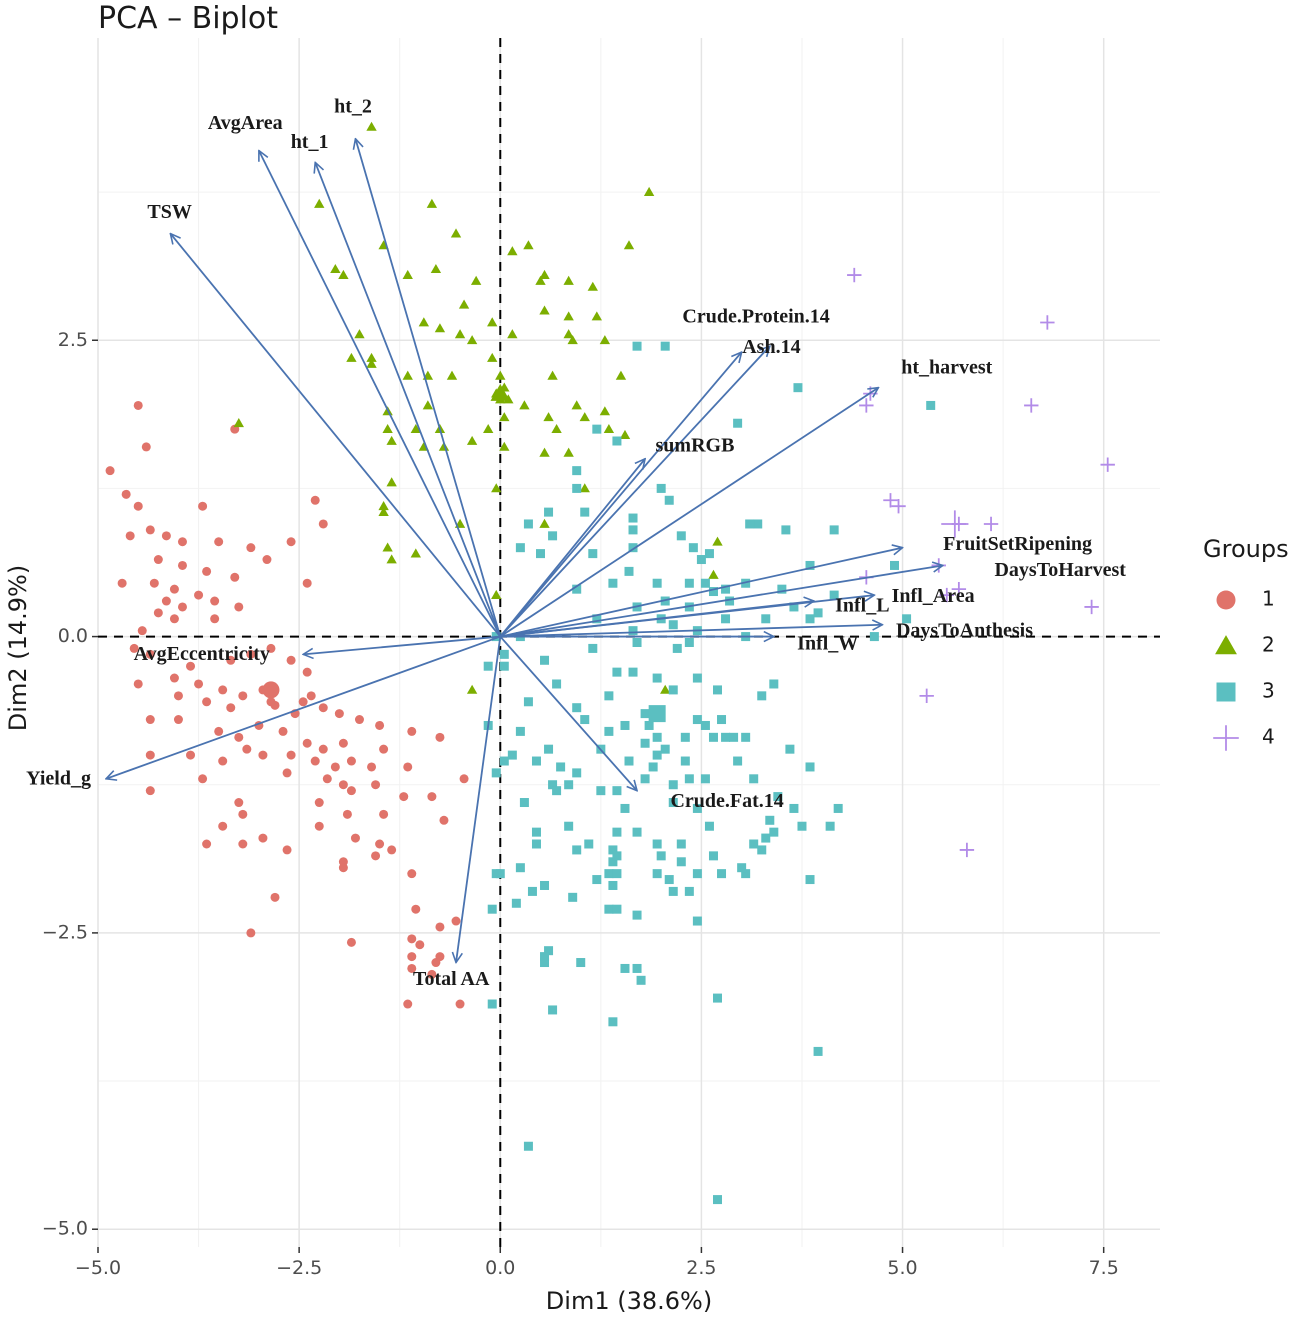 The width and height of the screenshot is (1299, 1319). Describe the element at coordinates (1017, 544) in the screenshot. I see `variable-label: FruitSetRipening` at that location.